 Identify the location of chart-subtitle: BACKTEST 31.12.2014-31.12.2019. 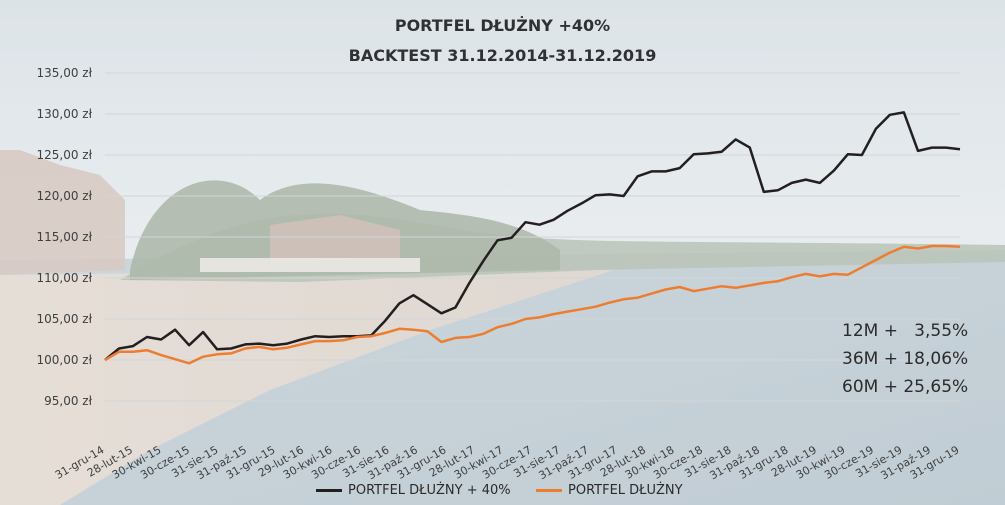
(502, 55).